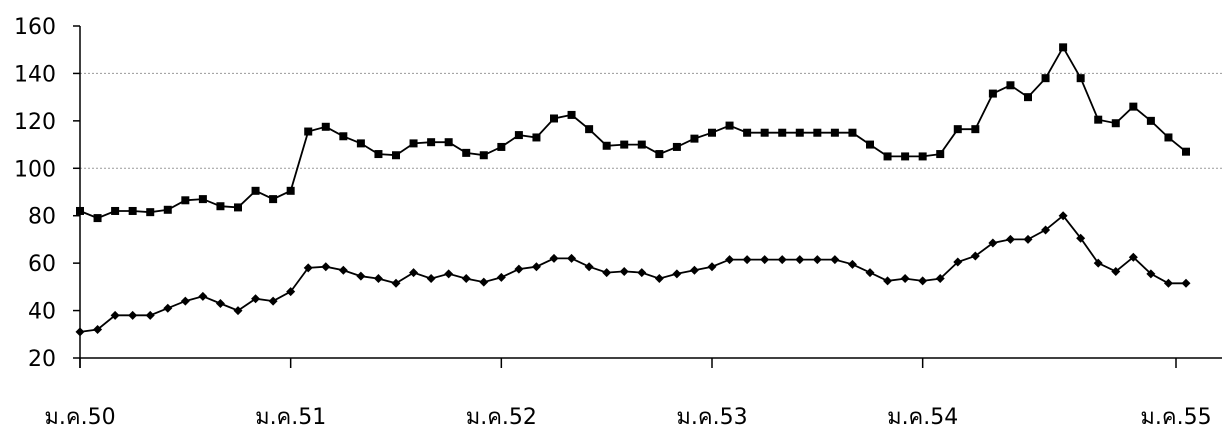 This screenshot has width=1230, height=440. I want to click on x-tick-label: ม.ค.54, so click(922, 417).